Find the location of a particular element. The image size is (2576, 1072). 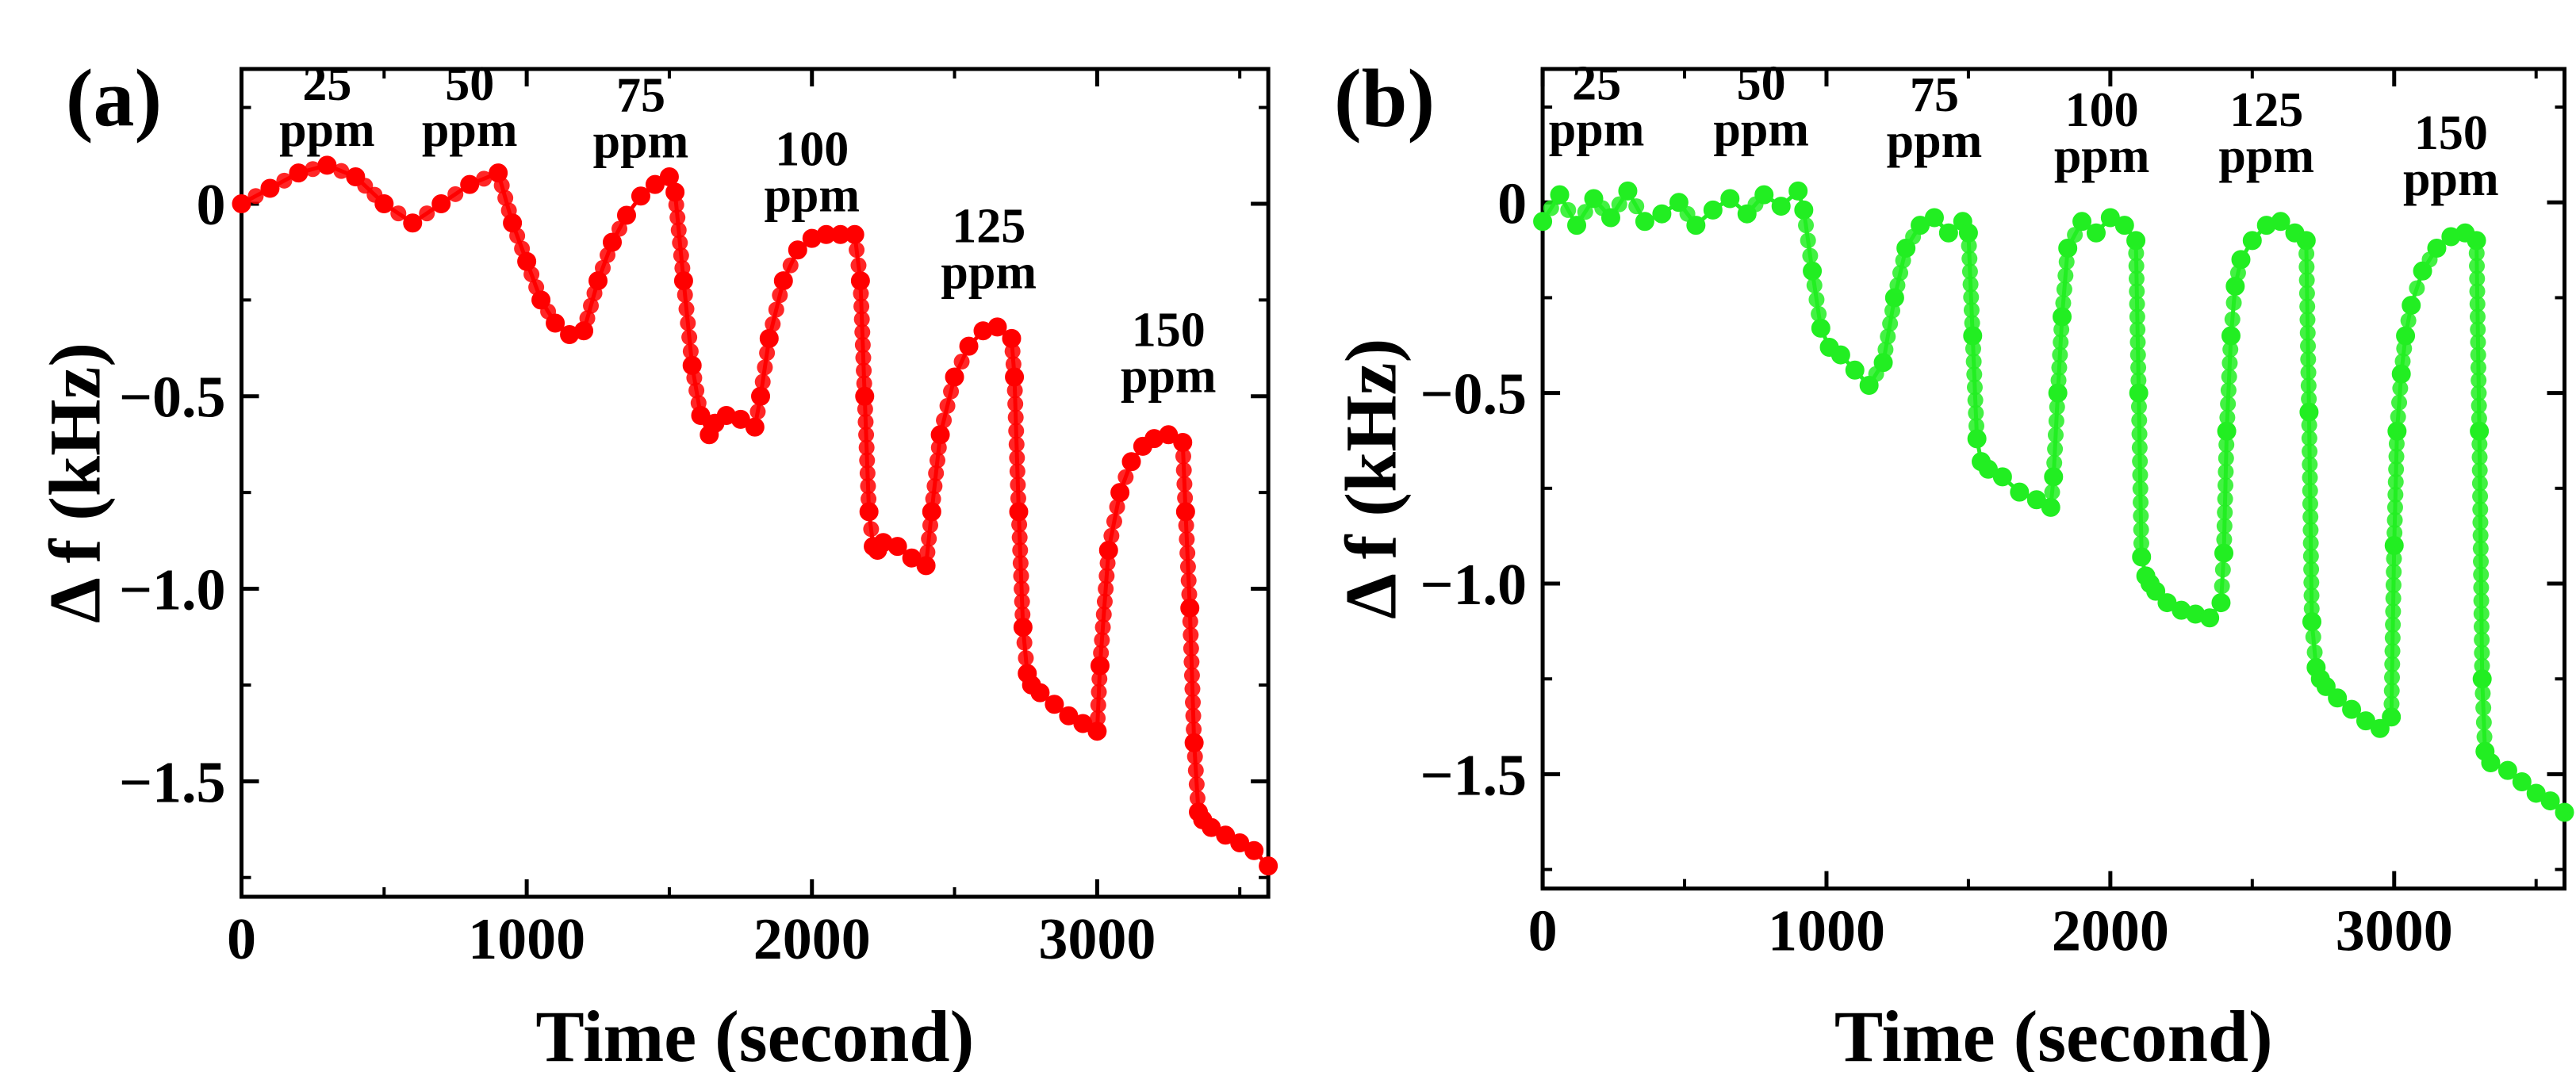

panel-b-xtick-label: 1000 is located at coordinates (1827, 931).